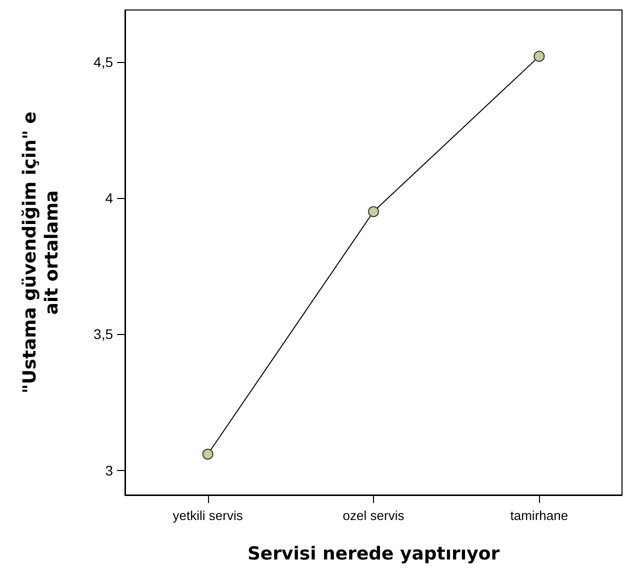 This screenshot has width=637, height=583. Describe the element at coordinates (109, 198) in the screenshot. I see `y-tick-label: 4` at that location.